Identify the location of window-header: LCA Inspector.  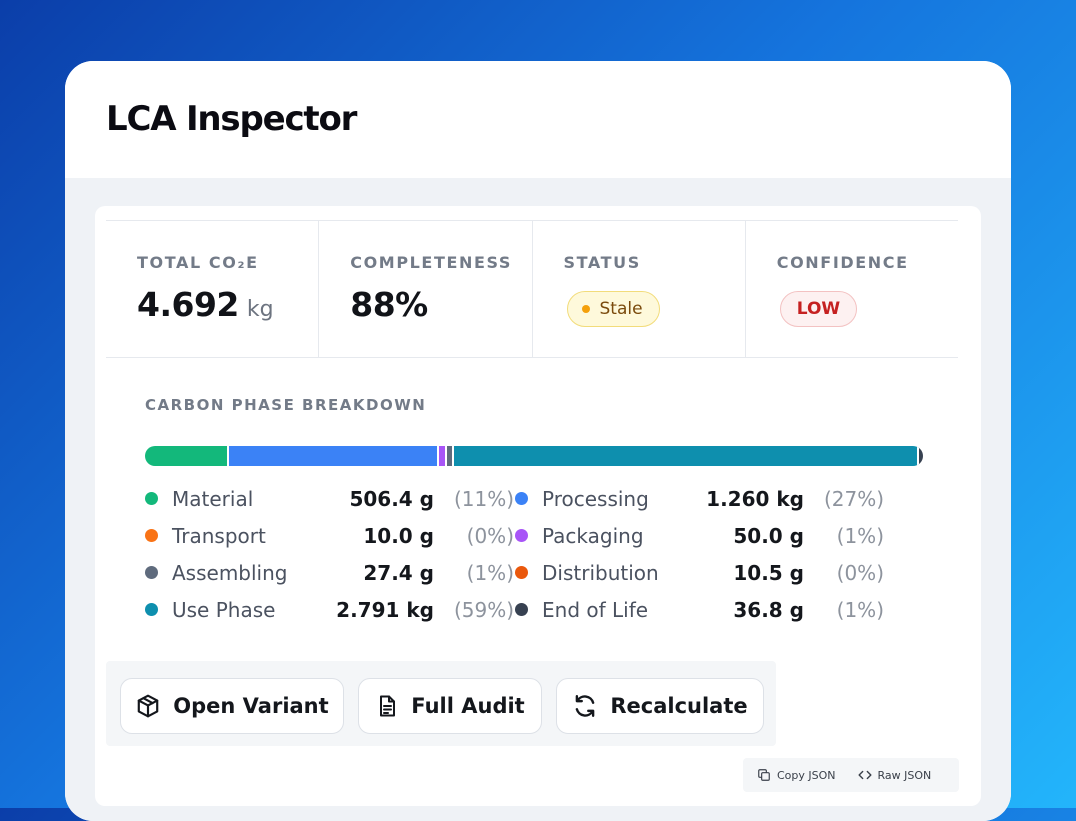
(538, 119).